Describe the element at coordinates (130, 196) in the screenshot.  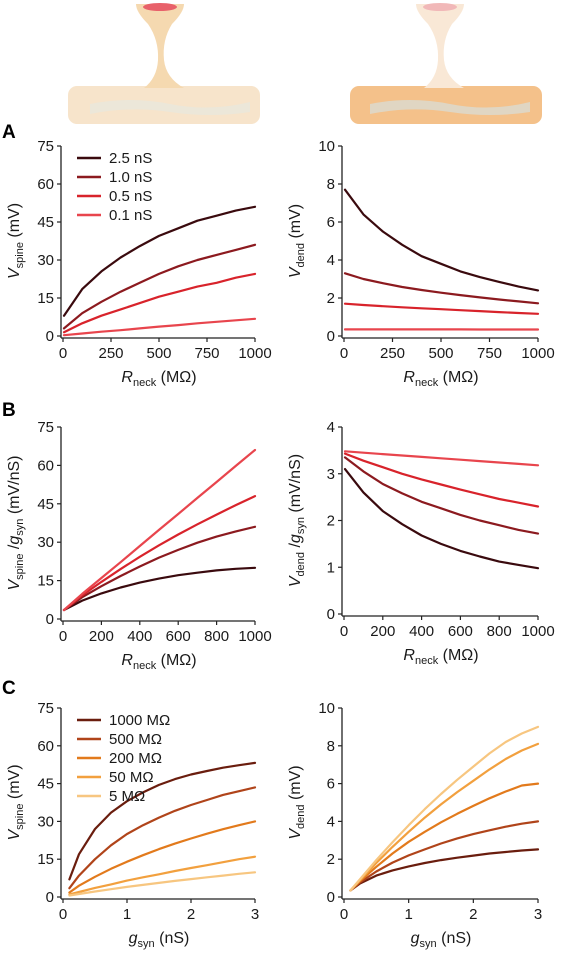
I see `legend-label: 0.5 nS` at that location.